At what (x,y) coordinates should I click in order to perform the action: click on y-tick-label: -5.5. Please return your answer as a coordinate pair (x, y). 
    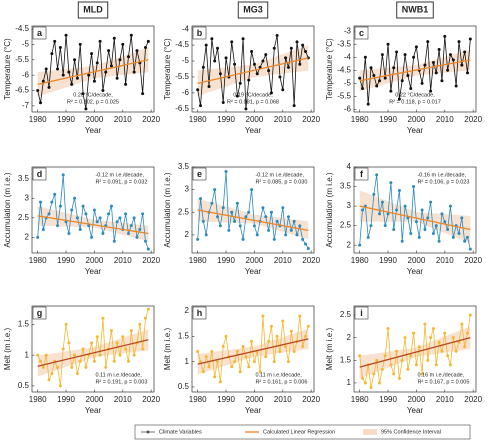
    Looking at the image, I should click on (344, 95).